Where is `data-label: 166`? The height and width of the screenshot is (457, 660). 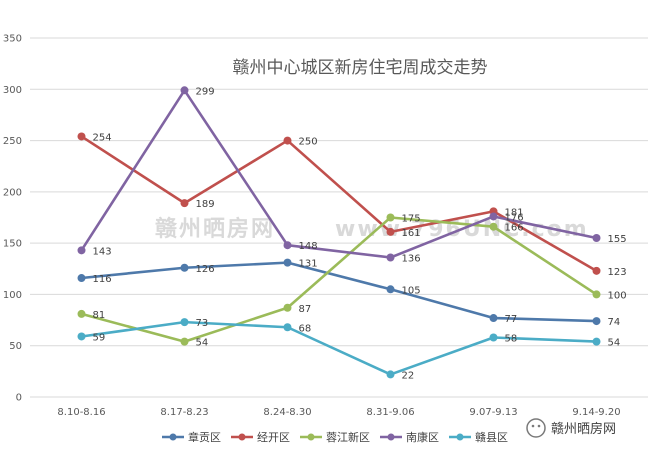
data-label: 166 is located at coordinates (514, 228).